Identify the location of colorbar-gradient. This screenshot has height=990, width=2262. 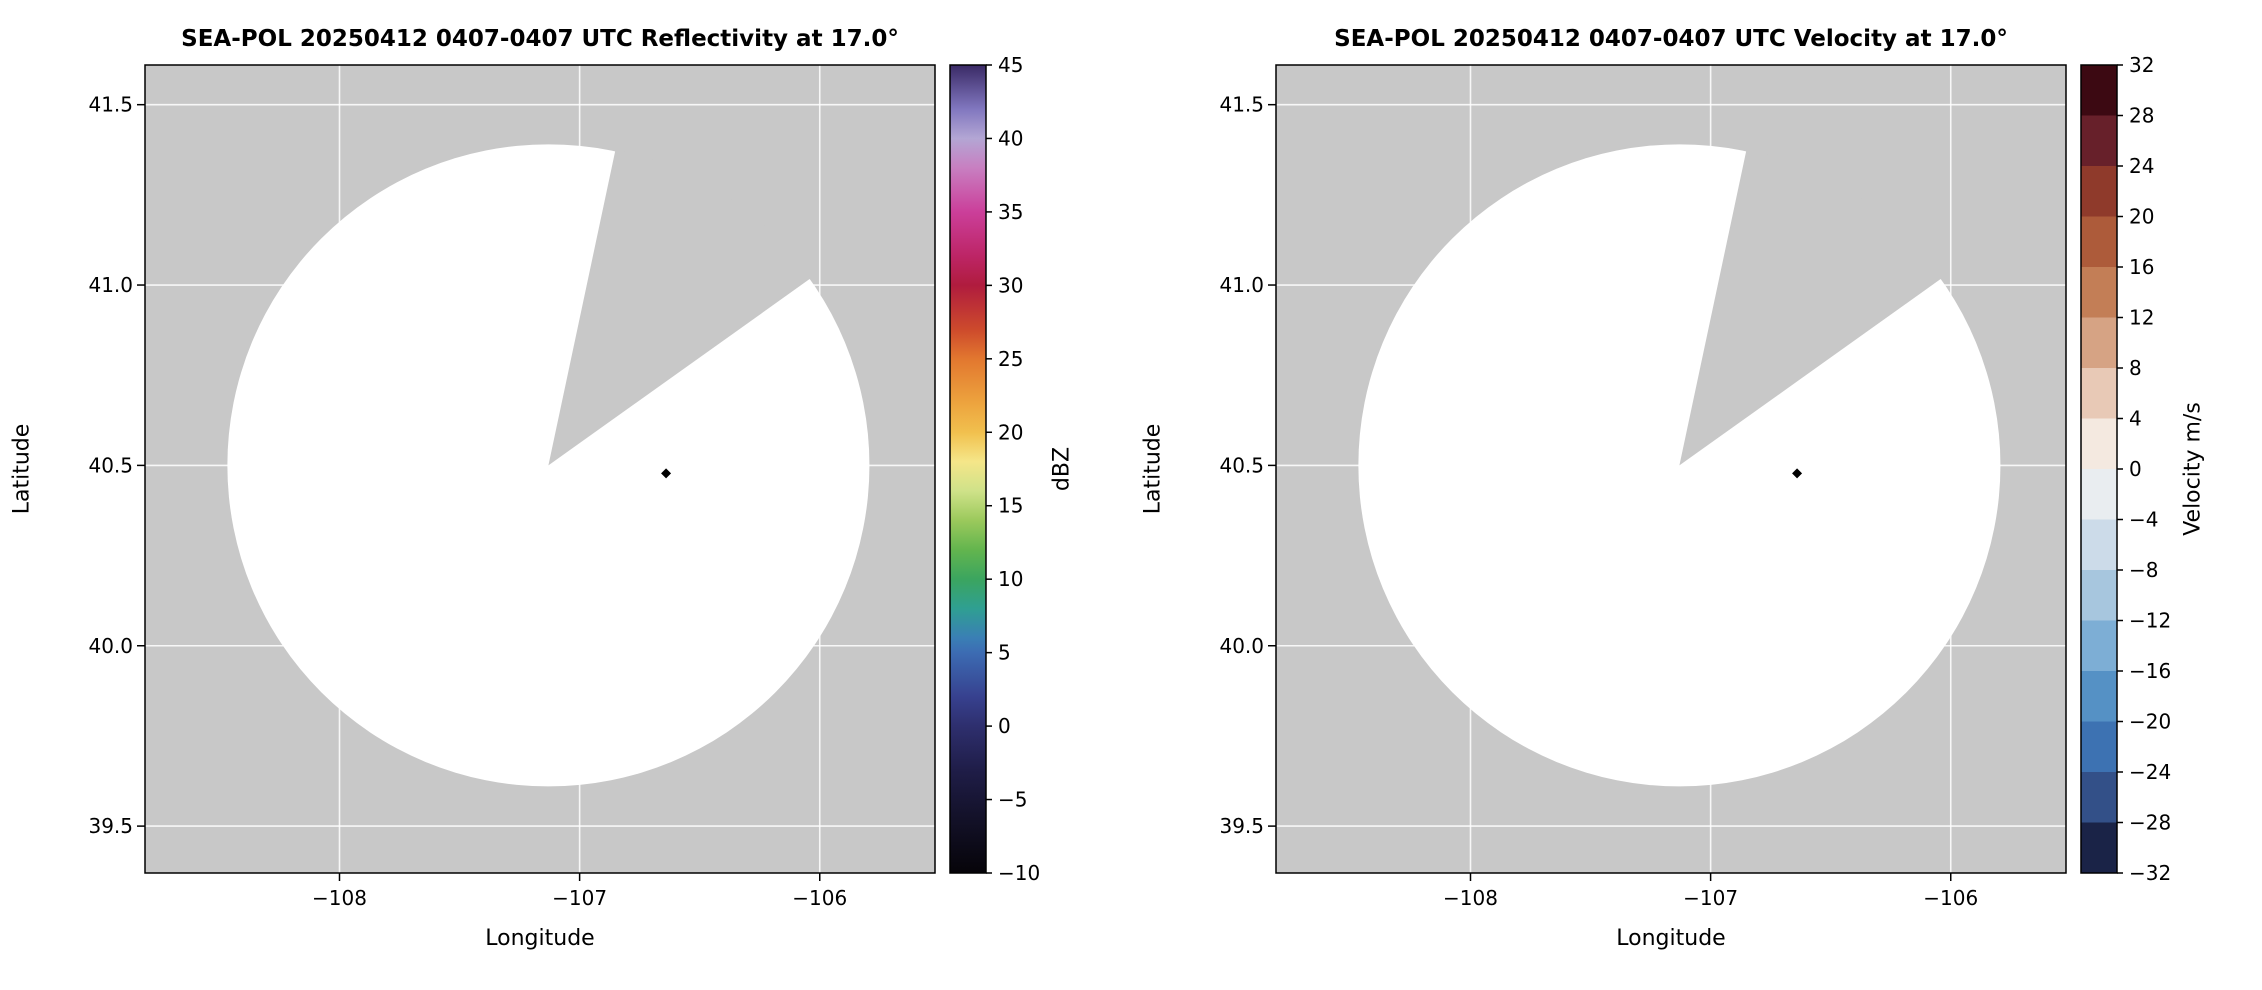
(968, 469).